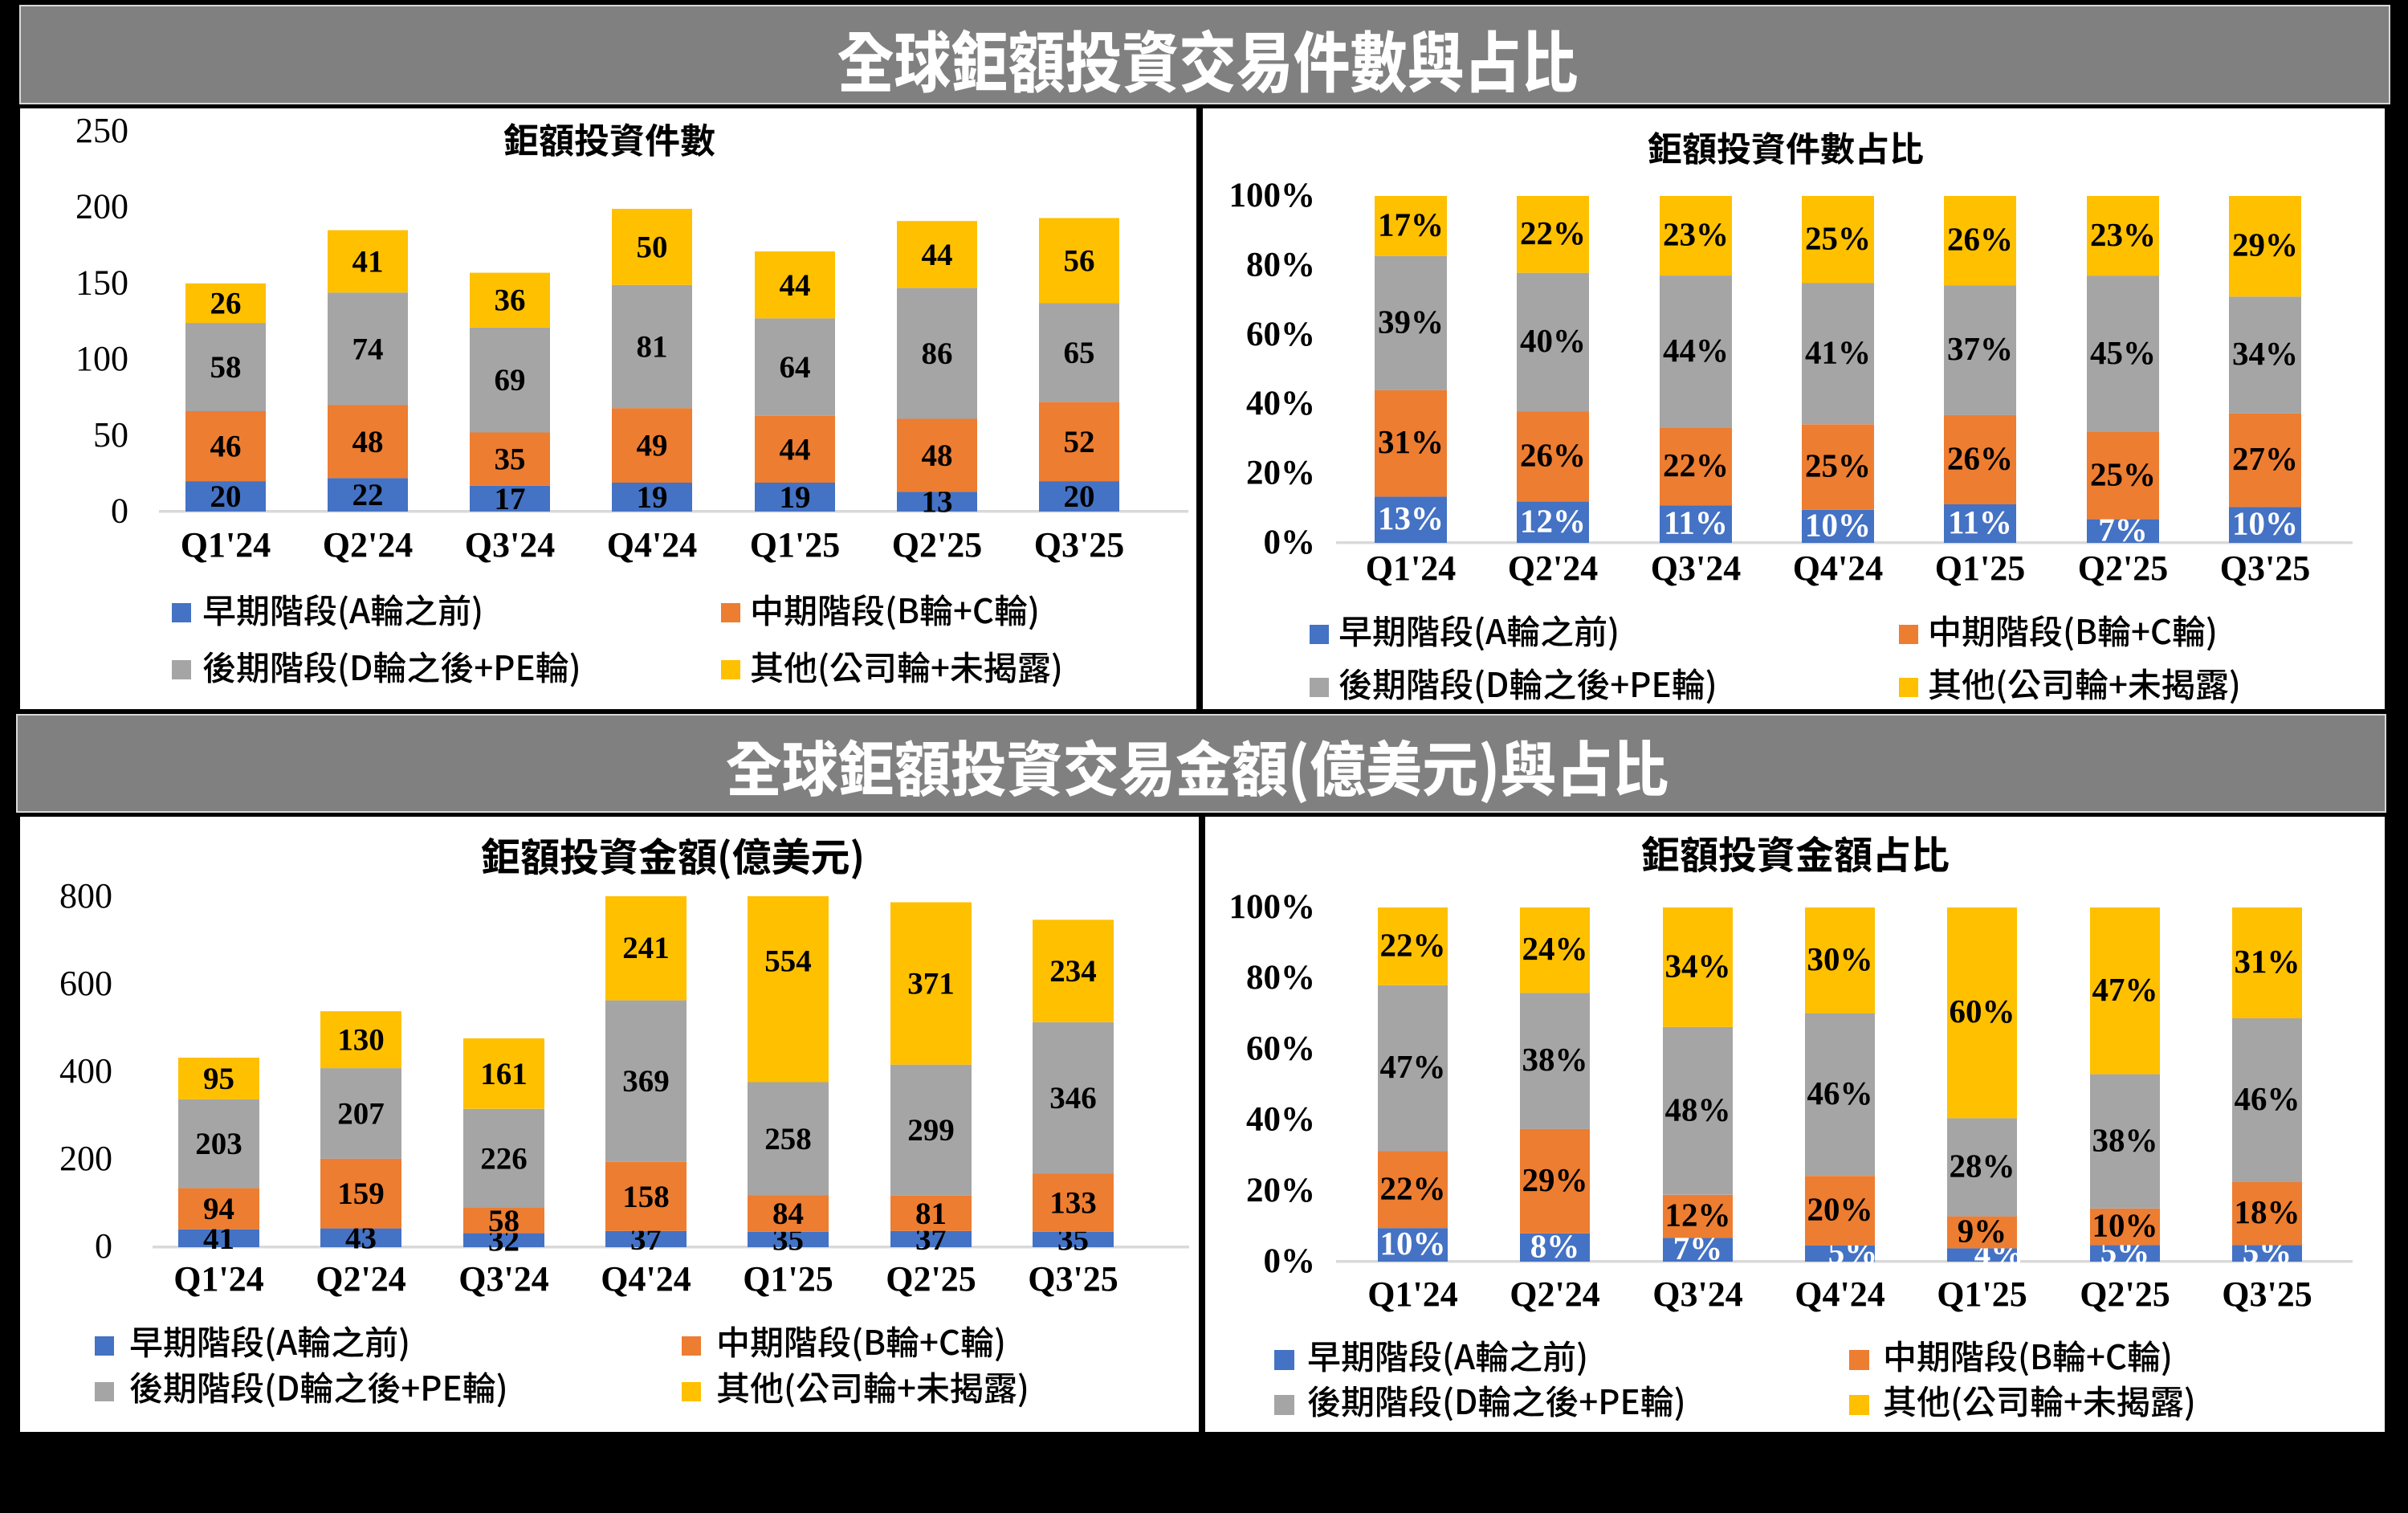 This screenshot has width=2408, height=1513. What do you see at coordinates (1980, 348) in the screenshot?
I see `svg-text: 37%` at bounding box center [1980, 348].